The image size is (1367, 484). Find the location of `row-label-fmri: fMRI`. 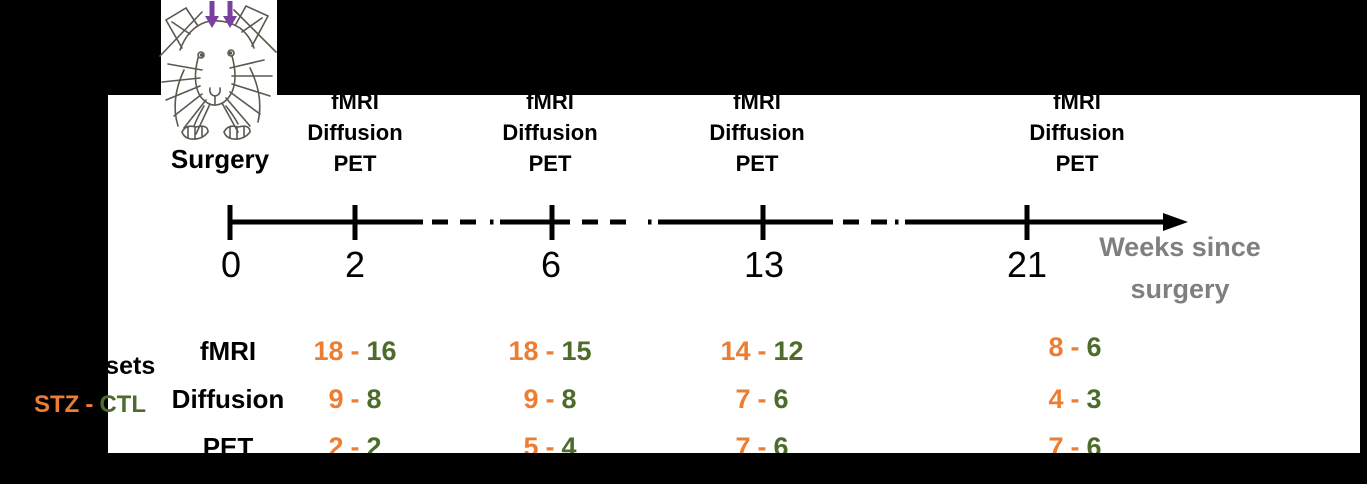

row-label-fmri: fMRI is located at coordinates (228, 351).